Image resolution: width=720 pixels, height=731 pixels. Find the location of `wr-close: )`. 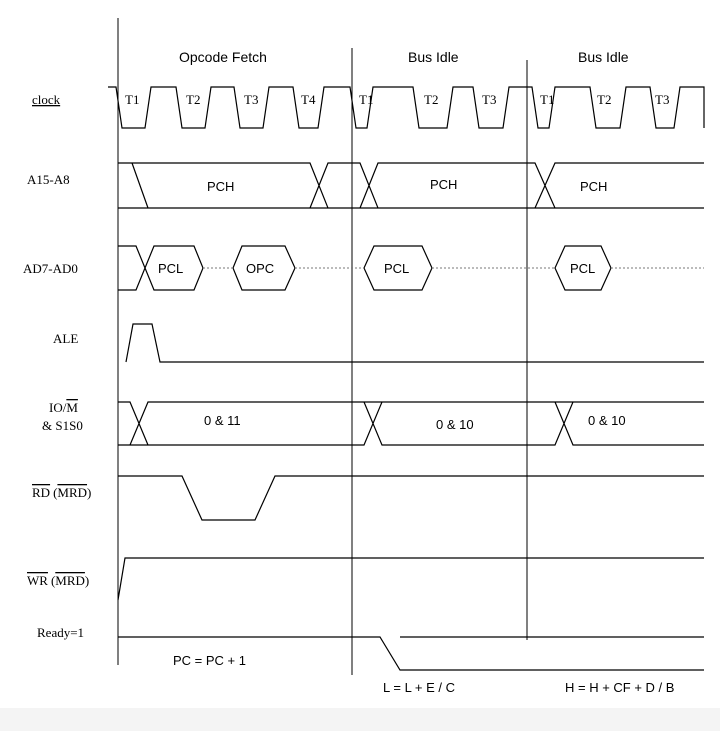

wr-close: ) is located at coordinates (87, 580).